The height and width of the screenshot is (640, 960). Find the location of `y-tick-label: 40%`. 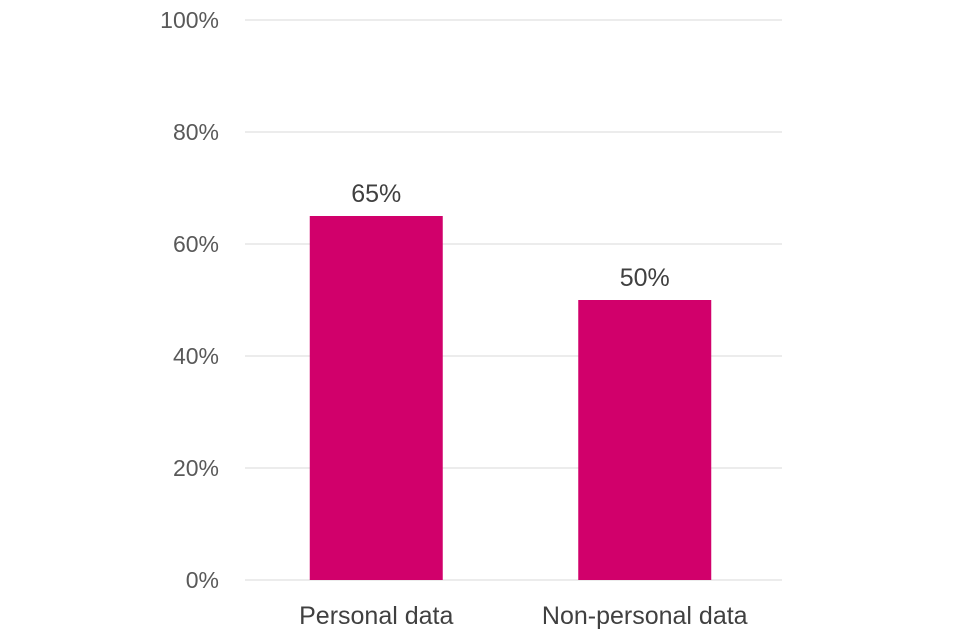

y-tick-label: 40% is located at coordinates (196, 356).